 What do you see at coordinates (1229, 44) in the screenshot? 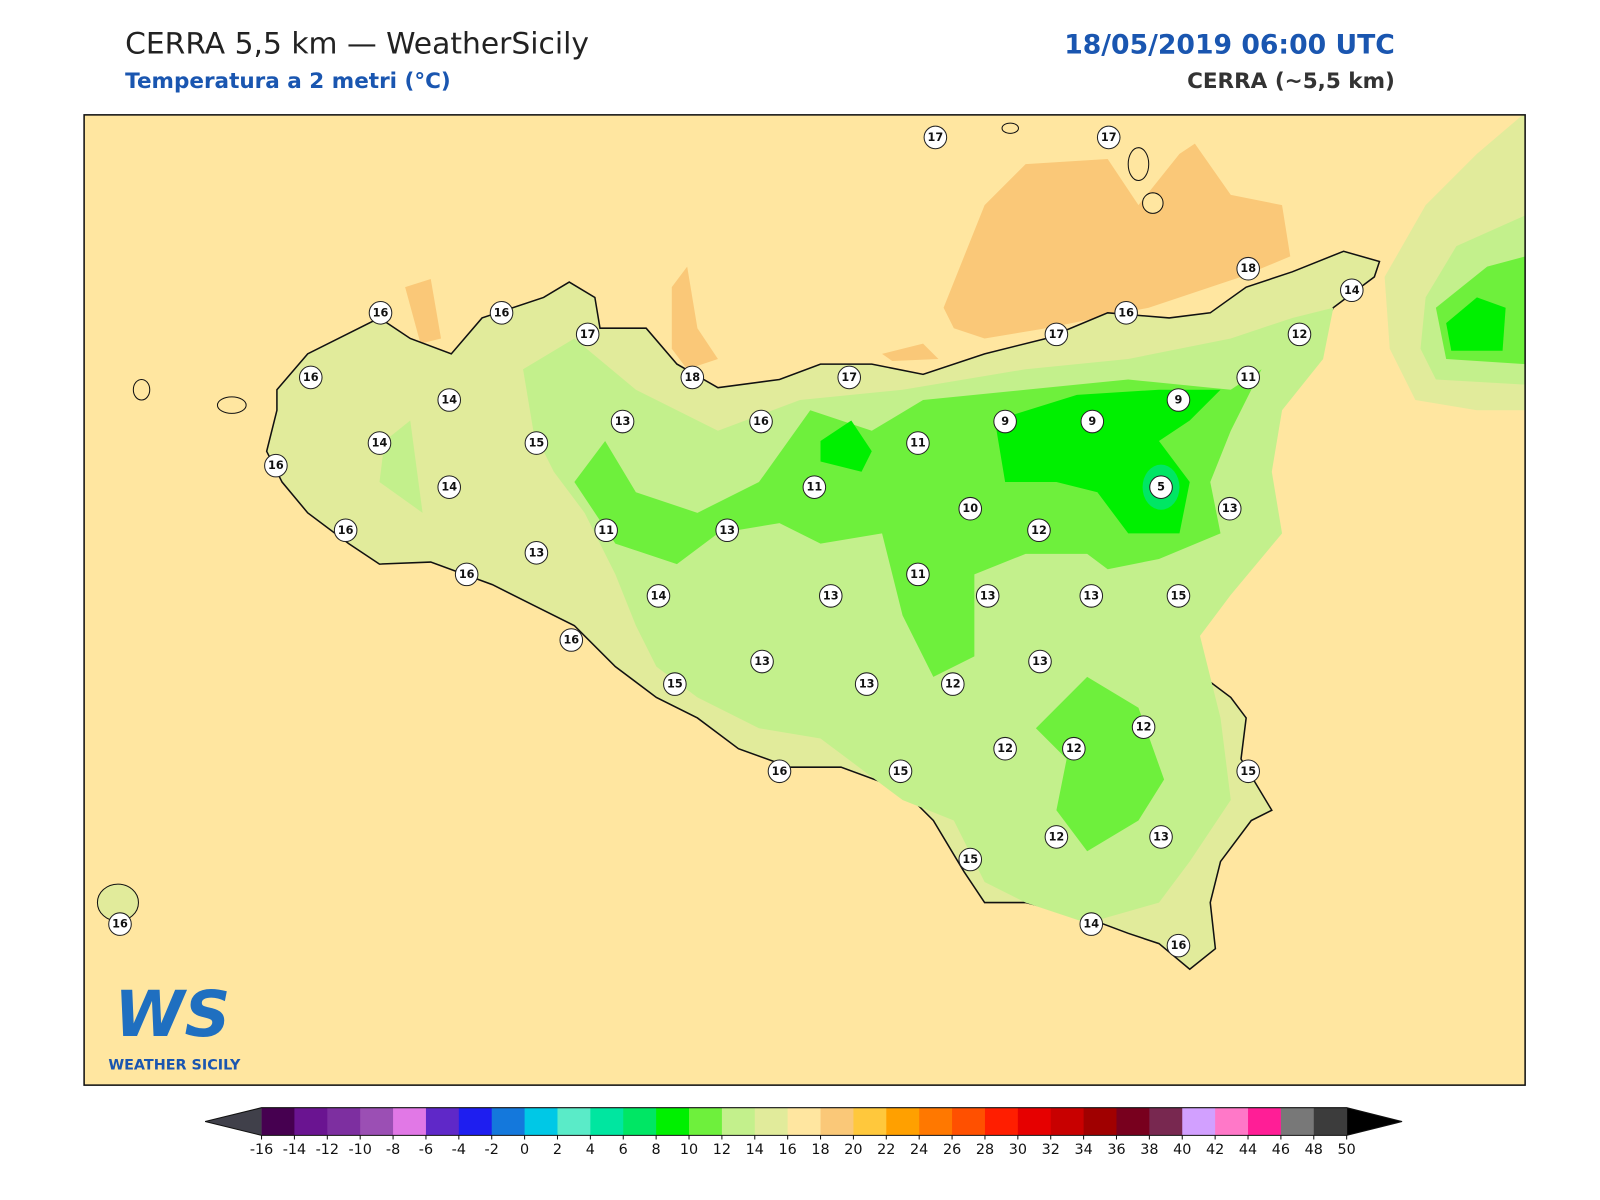
I see `date: 18/05/2019 06:00 UTC` at bounding box center [1229, 44].